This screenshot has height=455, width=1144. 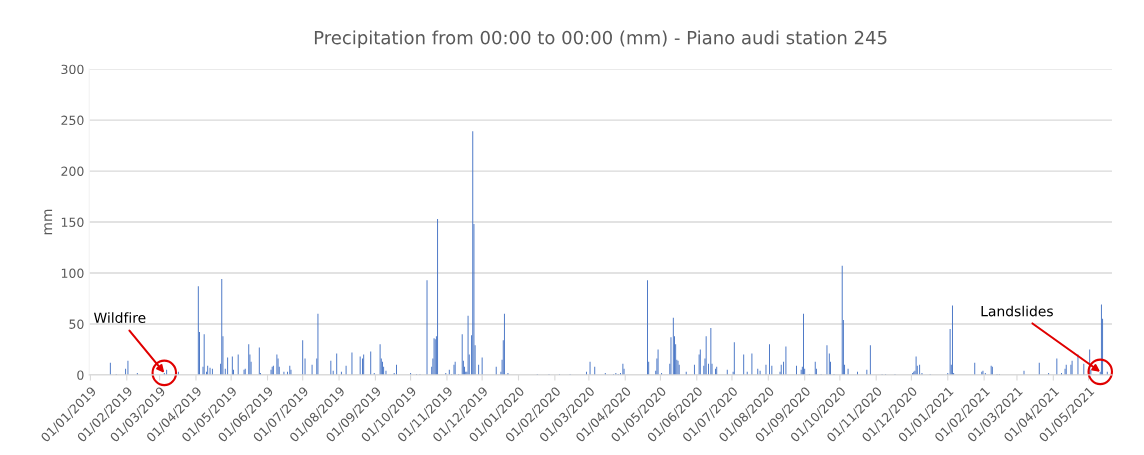 What do you see at coordinates (72, 273) in the screenshot?
I see `y-tick-label: 100` at bounding box center [72, 273].